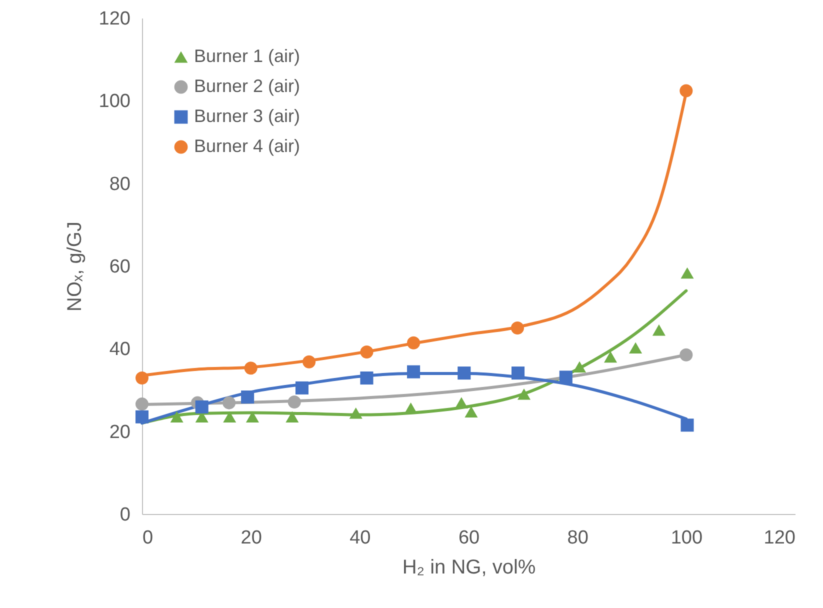 The image size is (823, 608). Describe the element at coordinates (469, 538) in the screenshot. I see `x-tick-label: 60` at that location.